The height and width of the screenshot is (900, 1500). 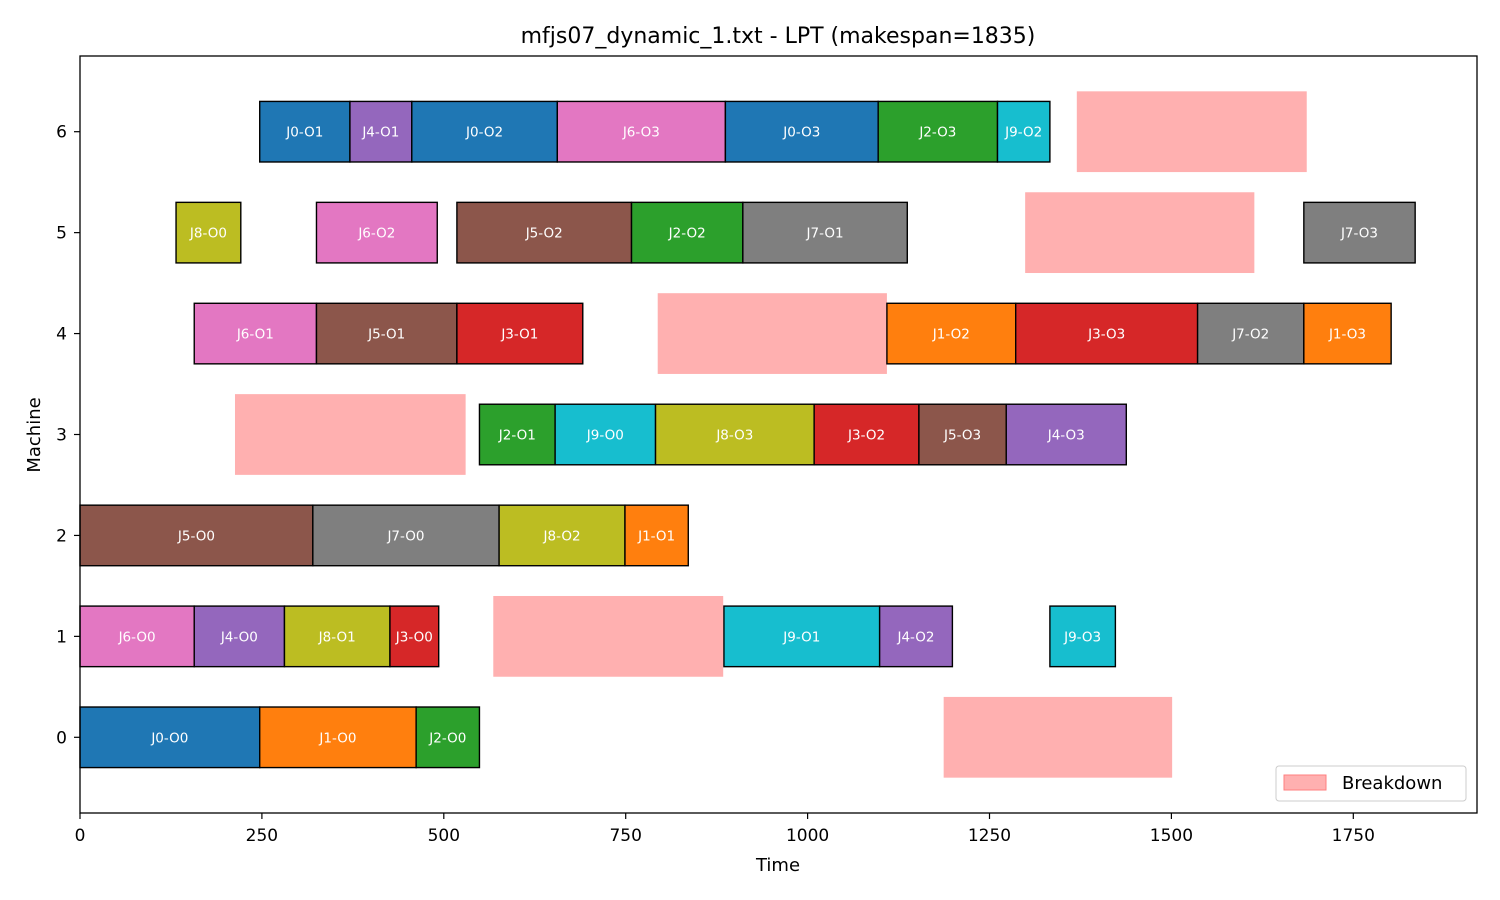 I want to click on x-tick-label: 750, so click(x=625, y=836).